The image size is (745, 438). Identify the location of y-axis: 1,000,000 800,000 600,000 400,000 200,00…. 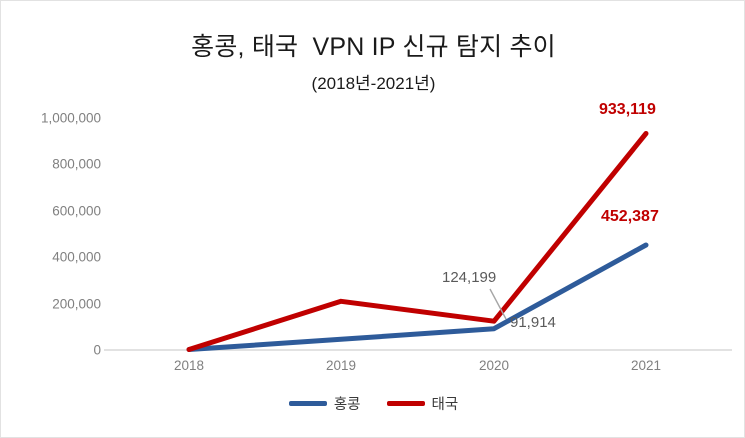
(55, 219).